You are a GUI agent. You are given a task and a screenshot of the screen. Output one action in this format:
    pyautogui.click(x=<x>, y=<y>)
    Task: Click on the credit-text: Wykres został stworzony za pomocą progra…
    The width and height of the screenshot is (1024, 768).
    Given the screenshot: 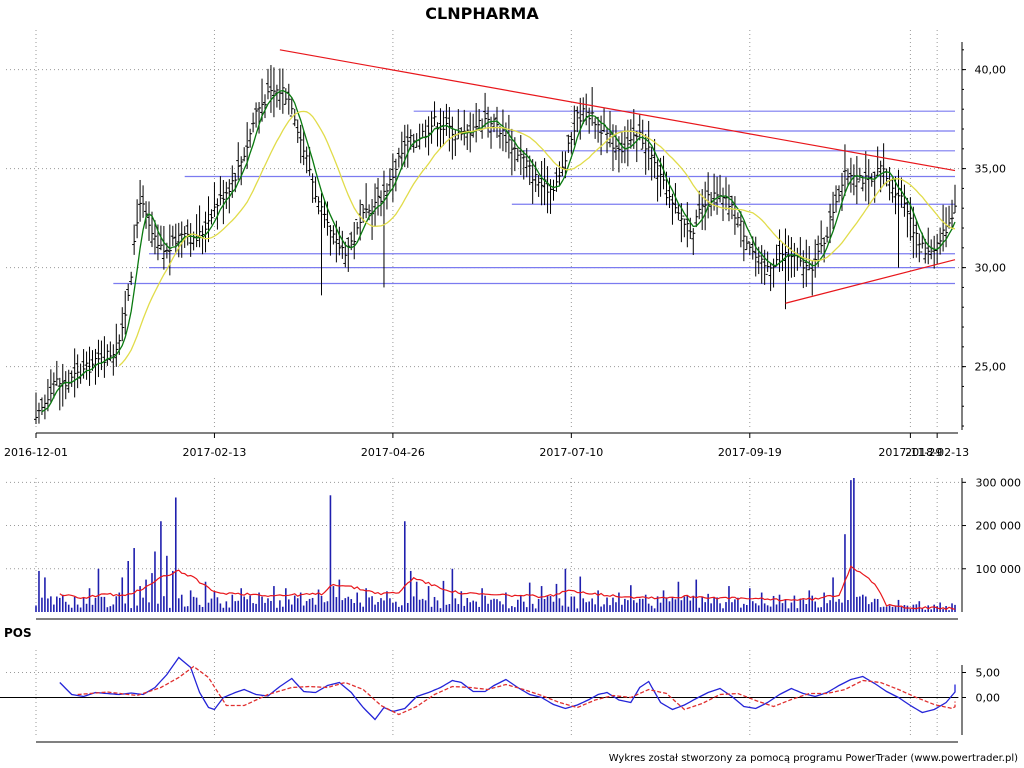 What is the action you would take?
    pyautogui.click(x=813, y=758)
    